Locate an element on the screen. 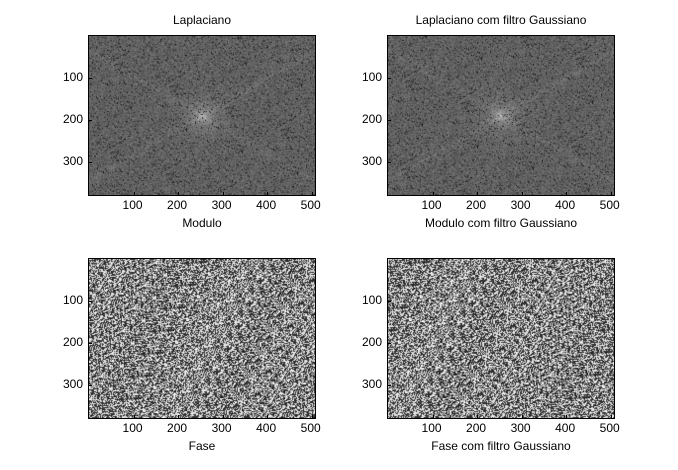 The image size is (678, 470). panel-title: Laplaciano com filtro Gaussiano is located at coordinates (501, 20).